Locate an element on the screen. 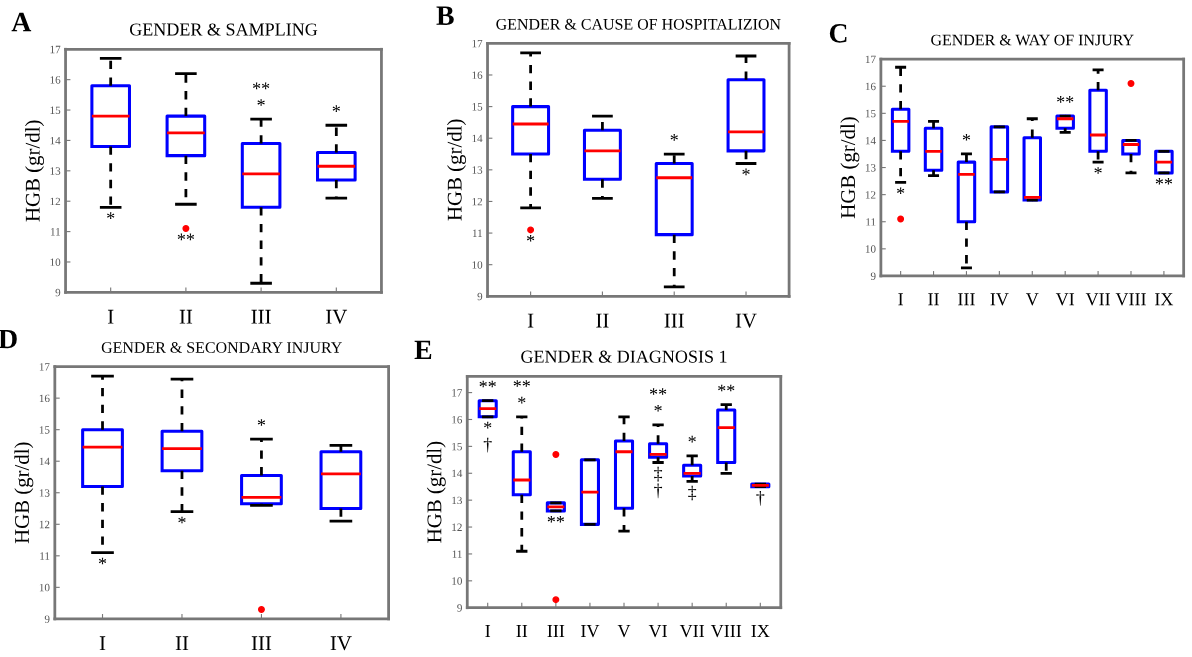 This screenshot has height=657, width=1192. chart-title: GENDER & SECONDARY INJURY is located at coordinates (221, 347).